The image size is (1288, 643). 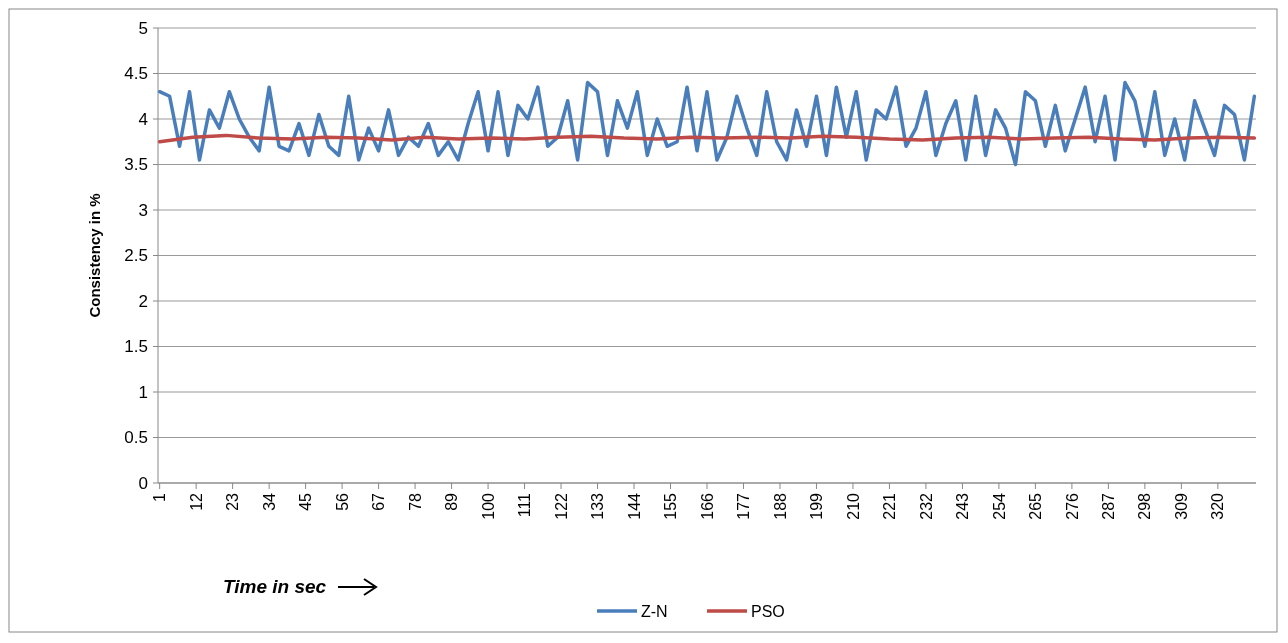 I want to click on x-tick-label: 56, so click(x=342, y=501).